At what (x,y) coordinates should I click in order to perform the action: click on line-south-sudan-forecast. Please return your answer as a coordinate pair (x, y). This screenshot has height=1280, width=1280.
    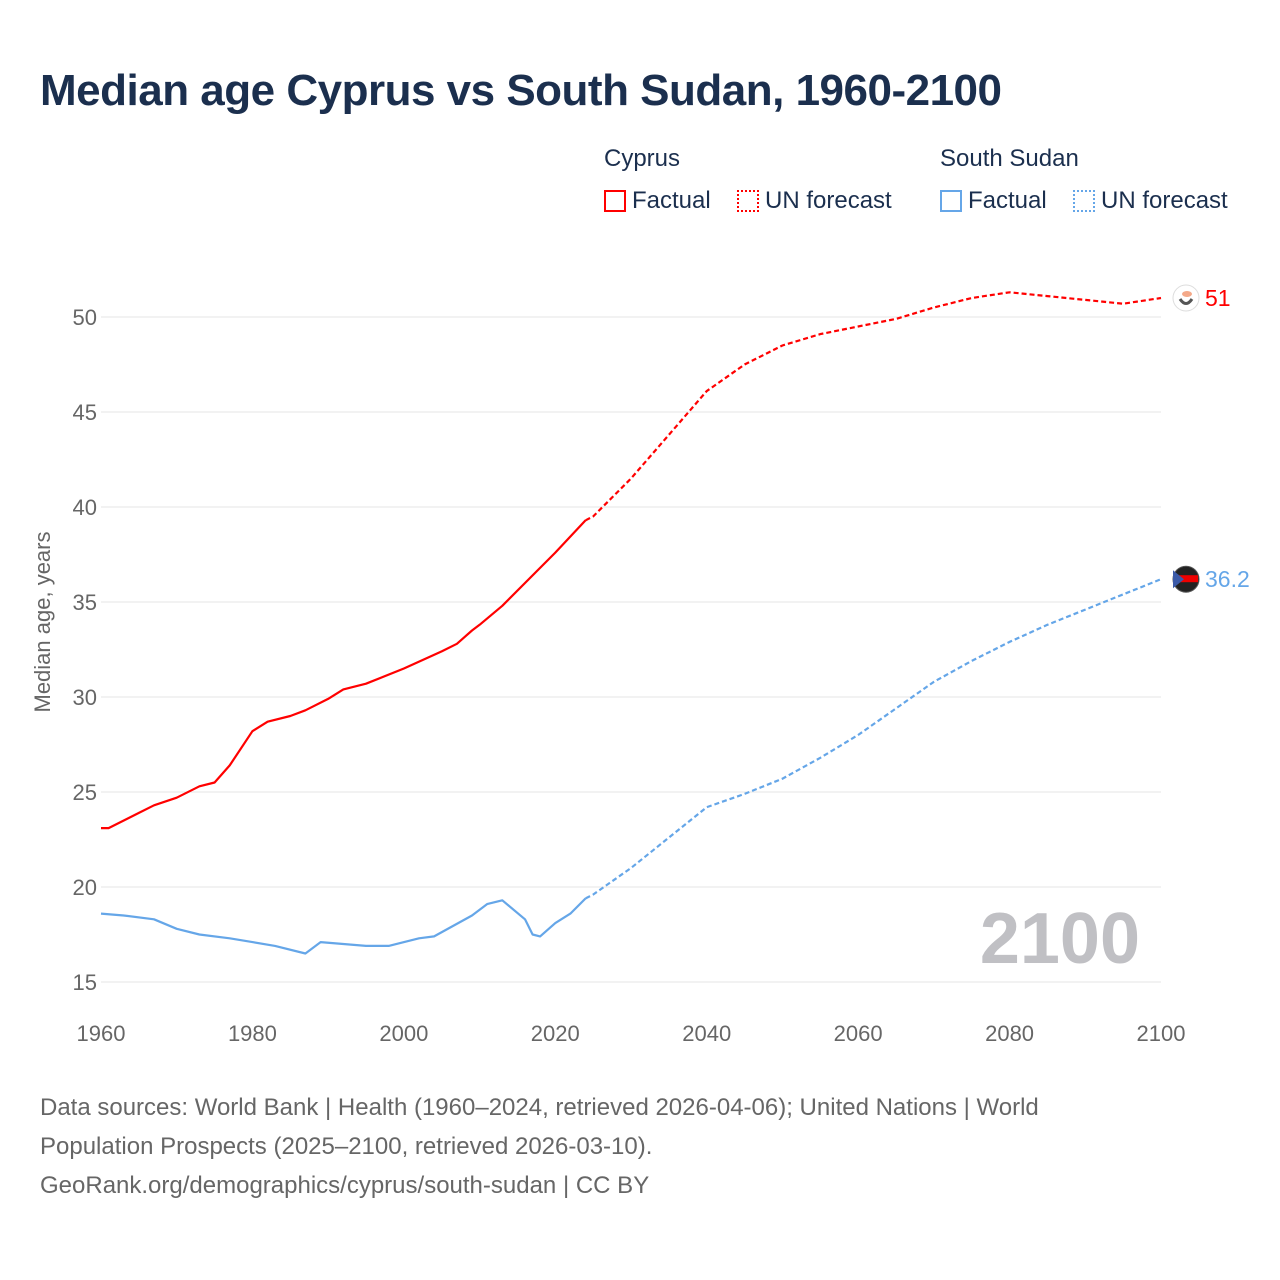
    Looking at the image, I should click on (873, 739).